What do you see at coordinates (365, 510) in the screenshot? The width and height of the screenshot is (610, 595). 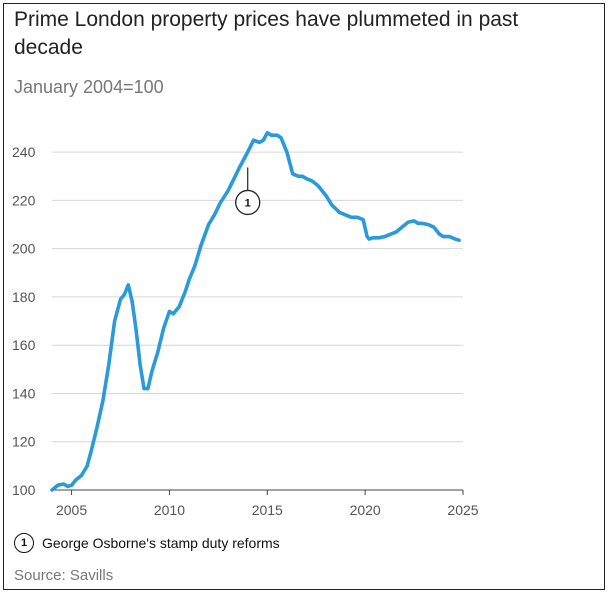 I see `x-tick-label: 2020` at bounding box center [365, 510].